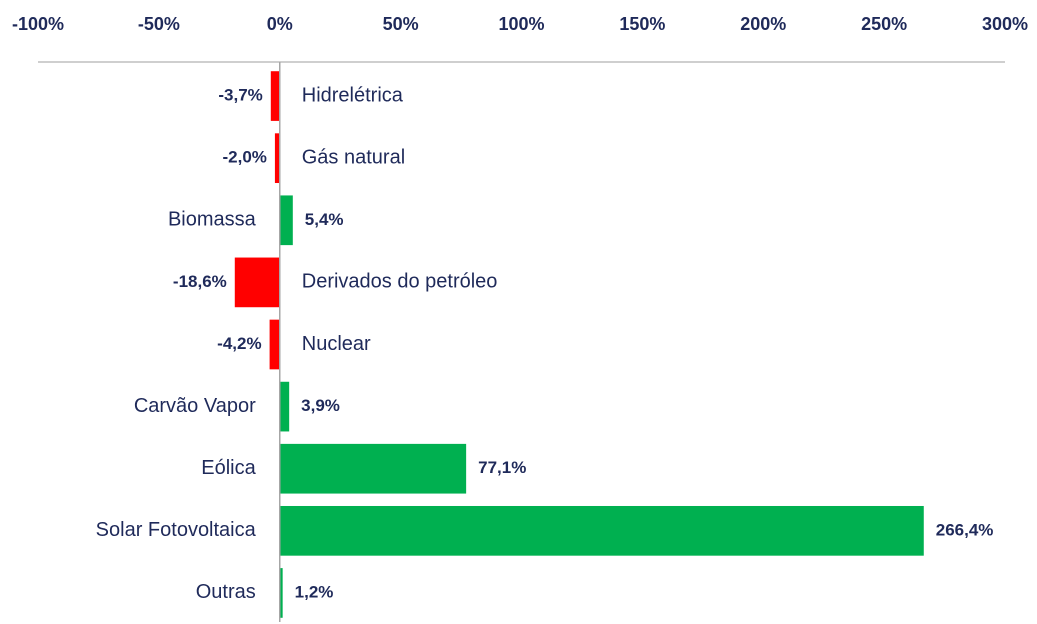 Image resolution: width=1037 pixels, height=624 pixels. What do you see at coordinates (324, 219) in the screenshot?
I see `value-label: 5,4%` at bounding box center [324, 219].